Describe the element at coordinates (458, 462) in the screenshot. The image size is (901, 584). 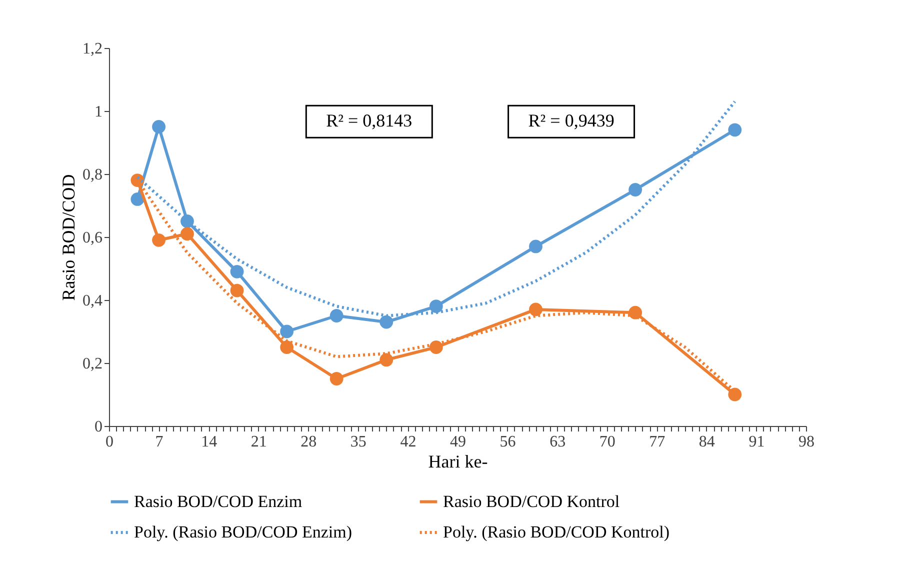
I see `x-axis-title: Hari ke-` at that location.